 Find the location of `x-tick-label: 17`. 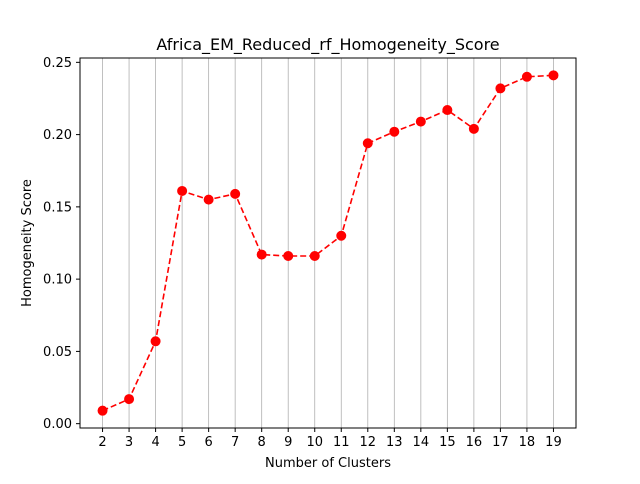

x-tick-label: 17 is located at coordinates (500, 442).